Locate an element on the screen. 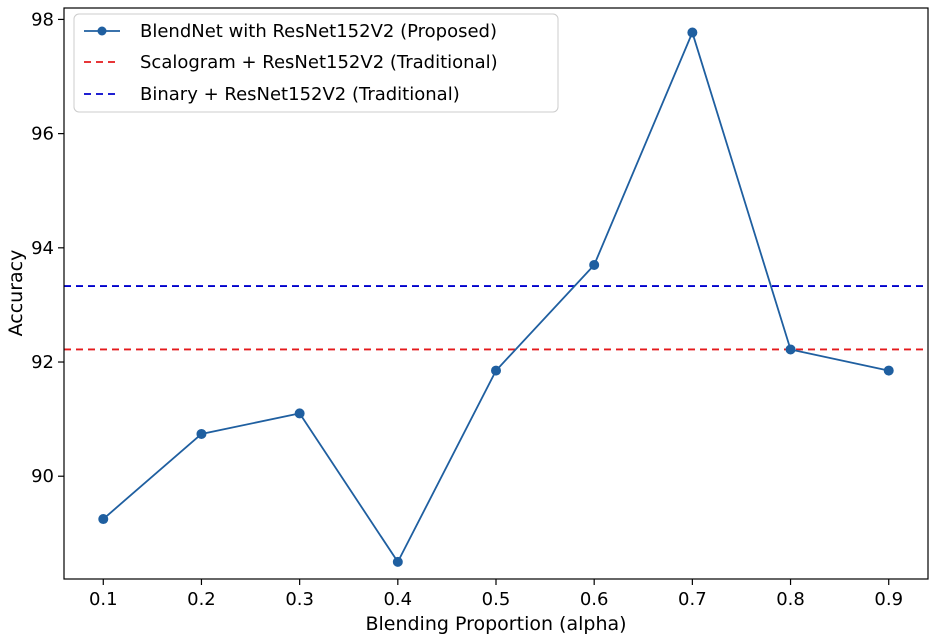 The height and width of the screenshot is (638, 935). y-tick-label: 92 is located at coordinates (42, 362).